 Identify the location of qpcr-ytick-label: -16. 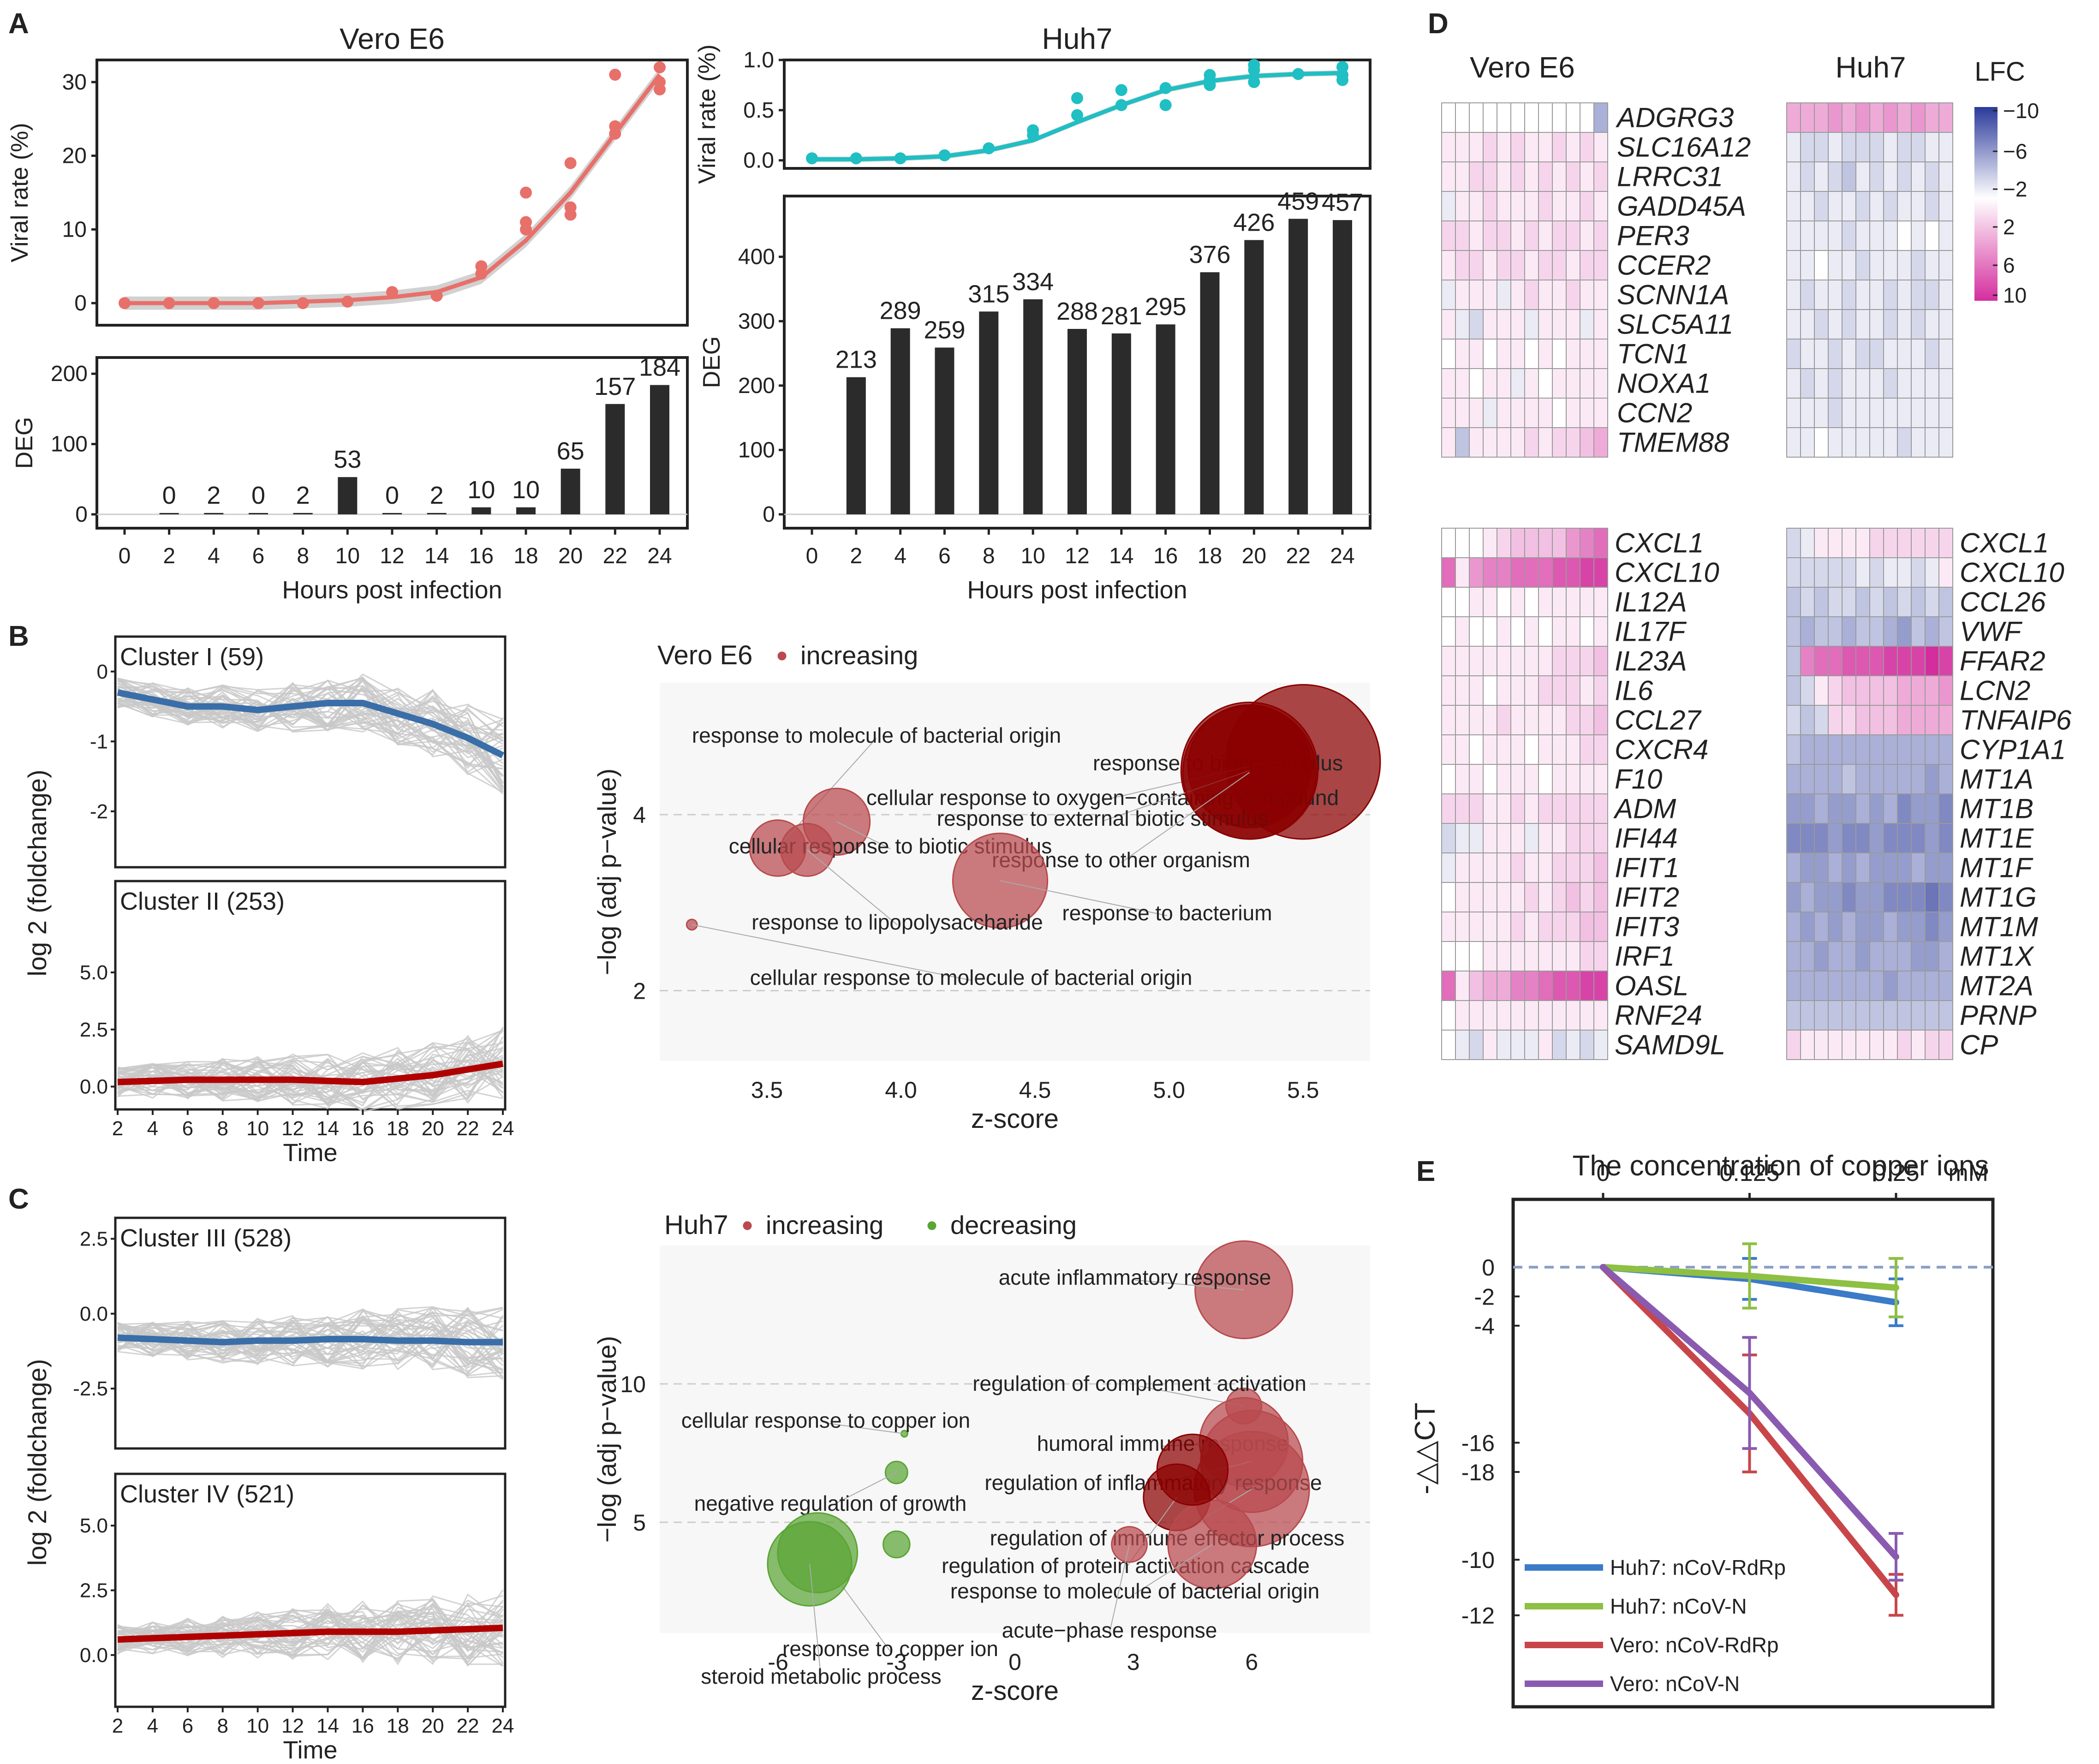
(1478, 1443).